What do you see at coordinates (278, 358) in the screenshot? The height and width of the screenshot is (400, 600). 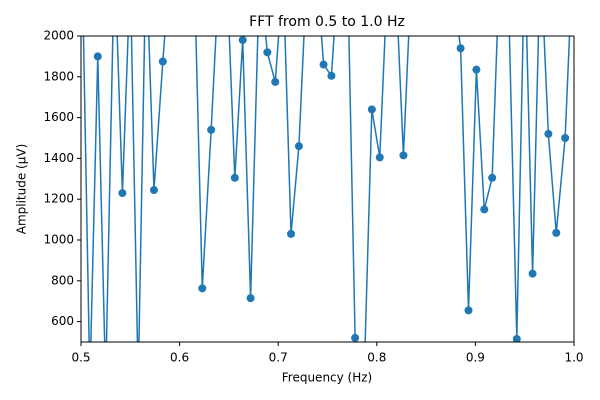 I see `x-tick-label: 0.7` at bounding box center [278, 358].